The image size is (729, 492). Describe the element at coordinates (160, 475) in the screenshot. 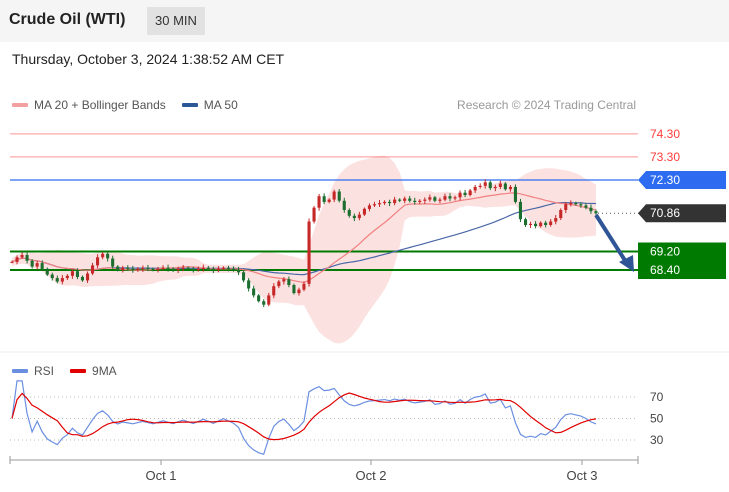

I see `x-tick-label-0: Oct 1` at that location.